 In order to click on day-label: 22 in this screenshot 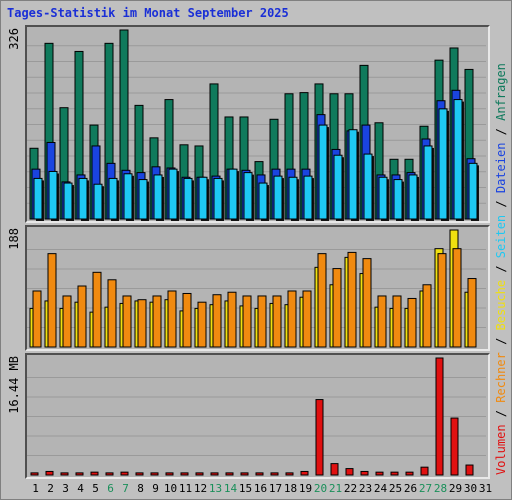, I will do `click(350, 488)`.